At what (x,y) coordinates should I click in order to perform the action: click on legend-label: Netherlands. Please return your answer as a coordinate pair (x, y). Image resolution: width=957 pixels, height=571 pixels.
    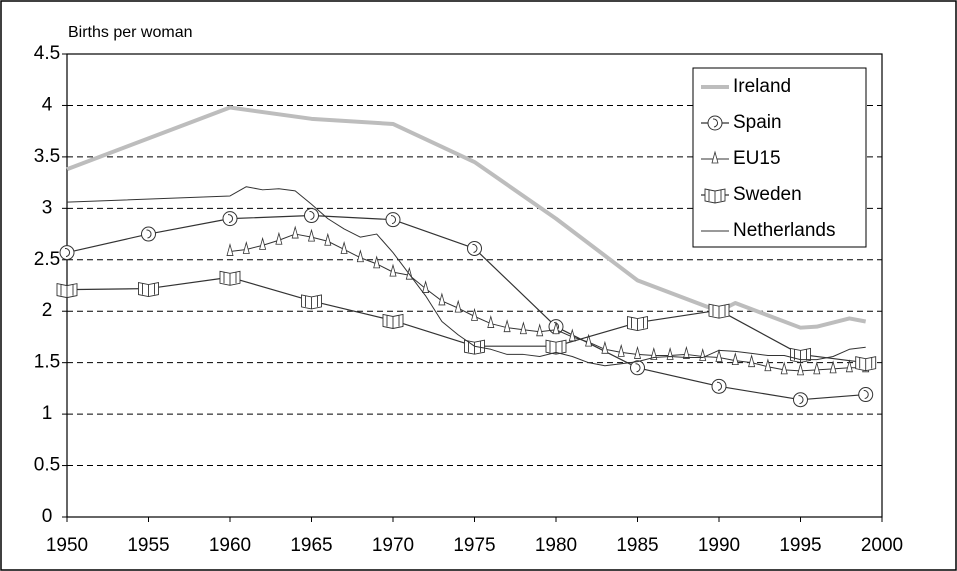
    Looking at the image, I should click on (784, 230).